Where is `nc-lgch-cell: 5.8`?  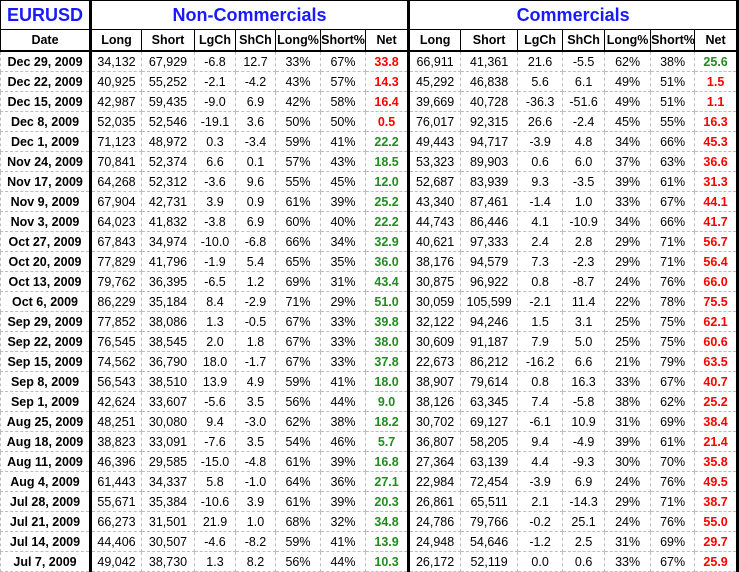
nc-lgch-cell: 5.8 is located at coordinates (215, 481).